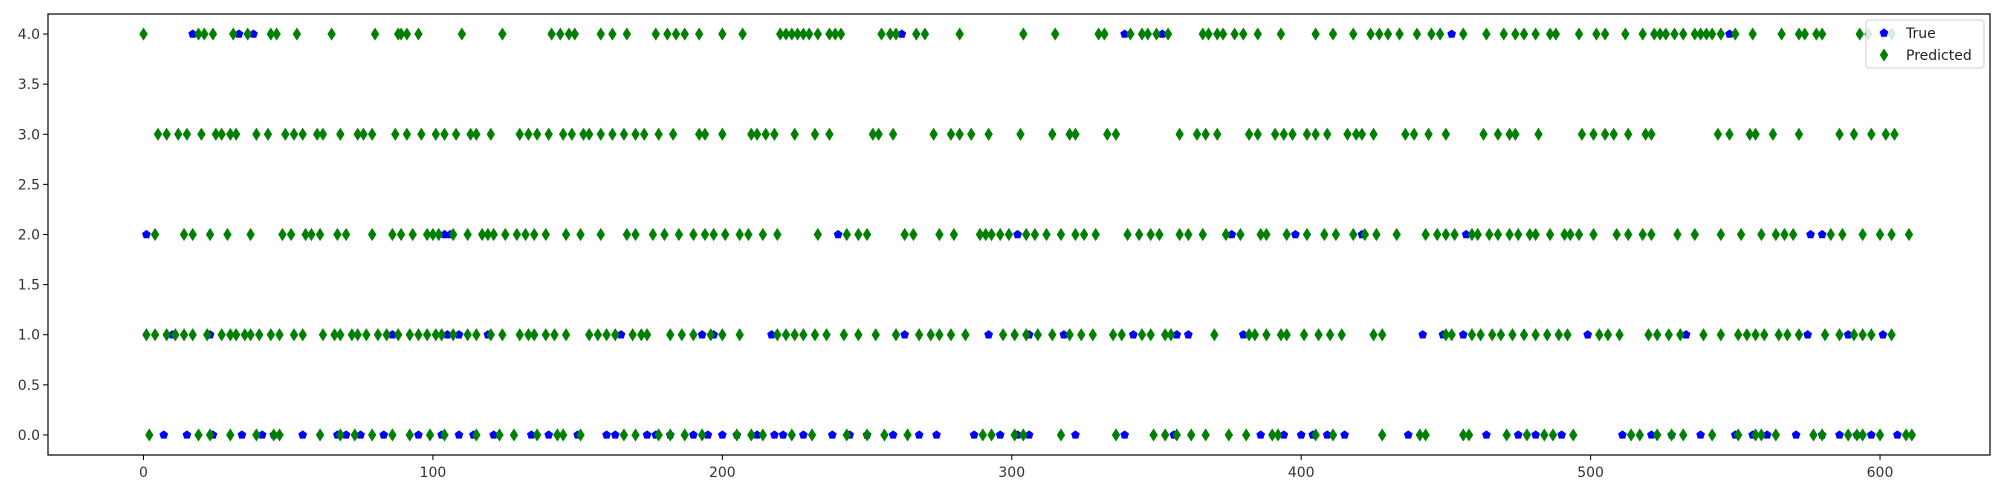 This screenshot has width=2000, height=500. Describe the element at coordinates (1011, 473) in the screenshot. I see `x-tick-label: 300` at that location.